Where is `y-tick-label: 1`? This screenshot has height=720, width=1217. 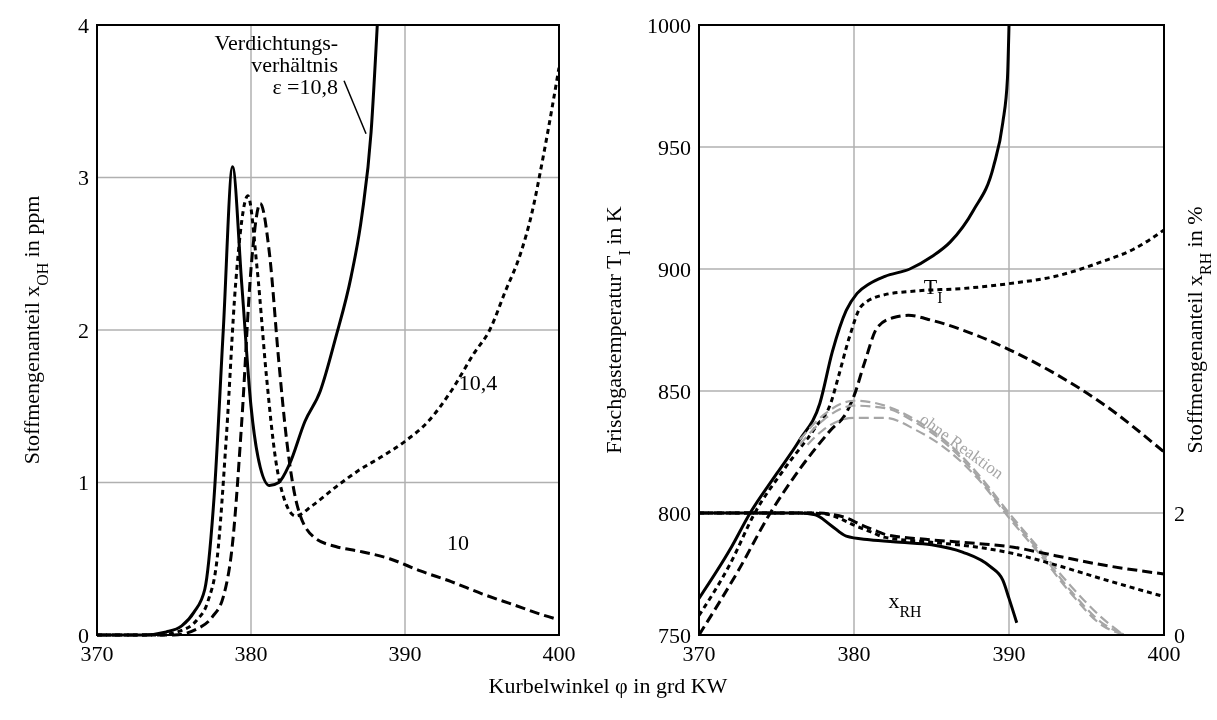
y-tick-label: 1 is located at coordinates (83, 483).